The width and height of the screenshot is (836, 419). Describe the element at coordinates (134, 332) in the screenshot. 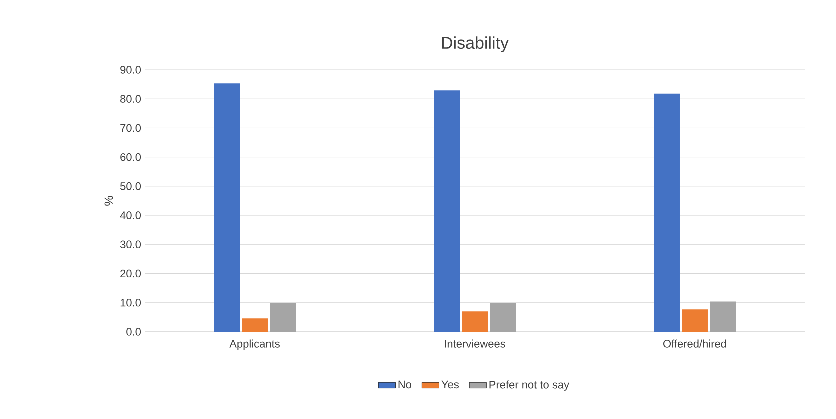

I see `y-tick-label: 0.0` at that location.